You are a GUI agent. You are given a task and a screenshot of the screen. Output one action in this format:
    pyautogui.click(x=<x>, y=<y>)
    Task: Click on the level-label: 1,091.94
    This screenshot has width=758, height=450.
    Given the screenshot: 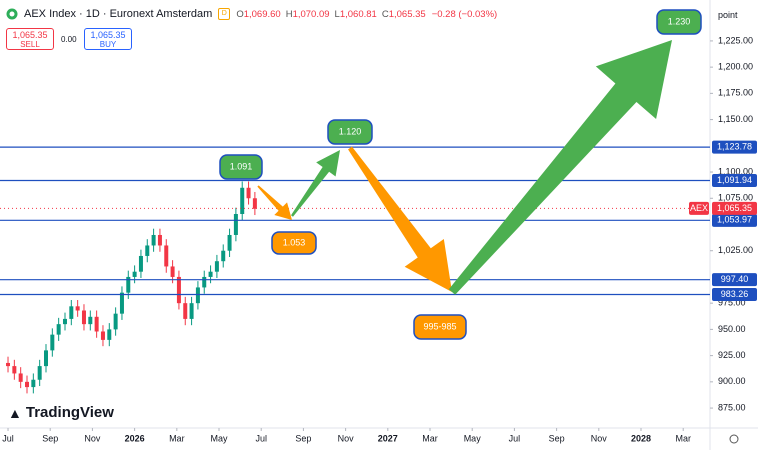 What is the action you would take?
    pyautogui.click(x=734, y=180)
    